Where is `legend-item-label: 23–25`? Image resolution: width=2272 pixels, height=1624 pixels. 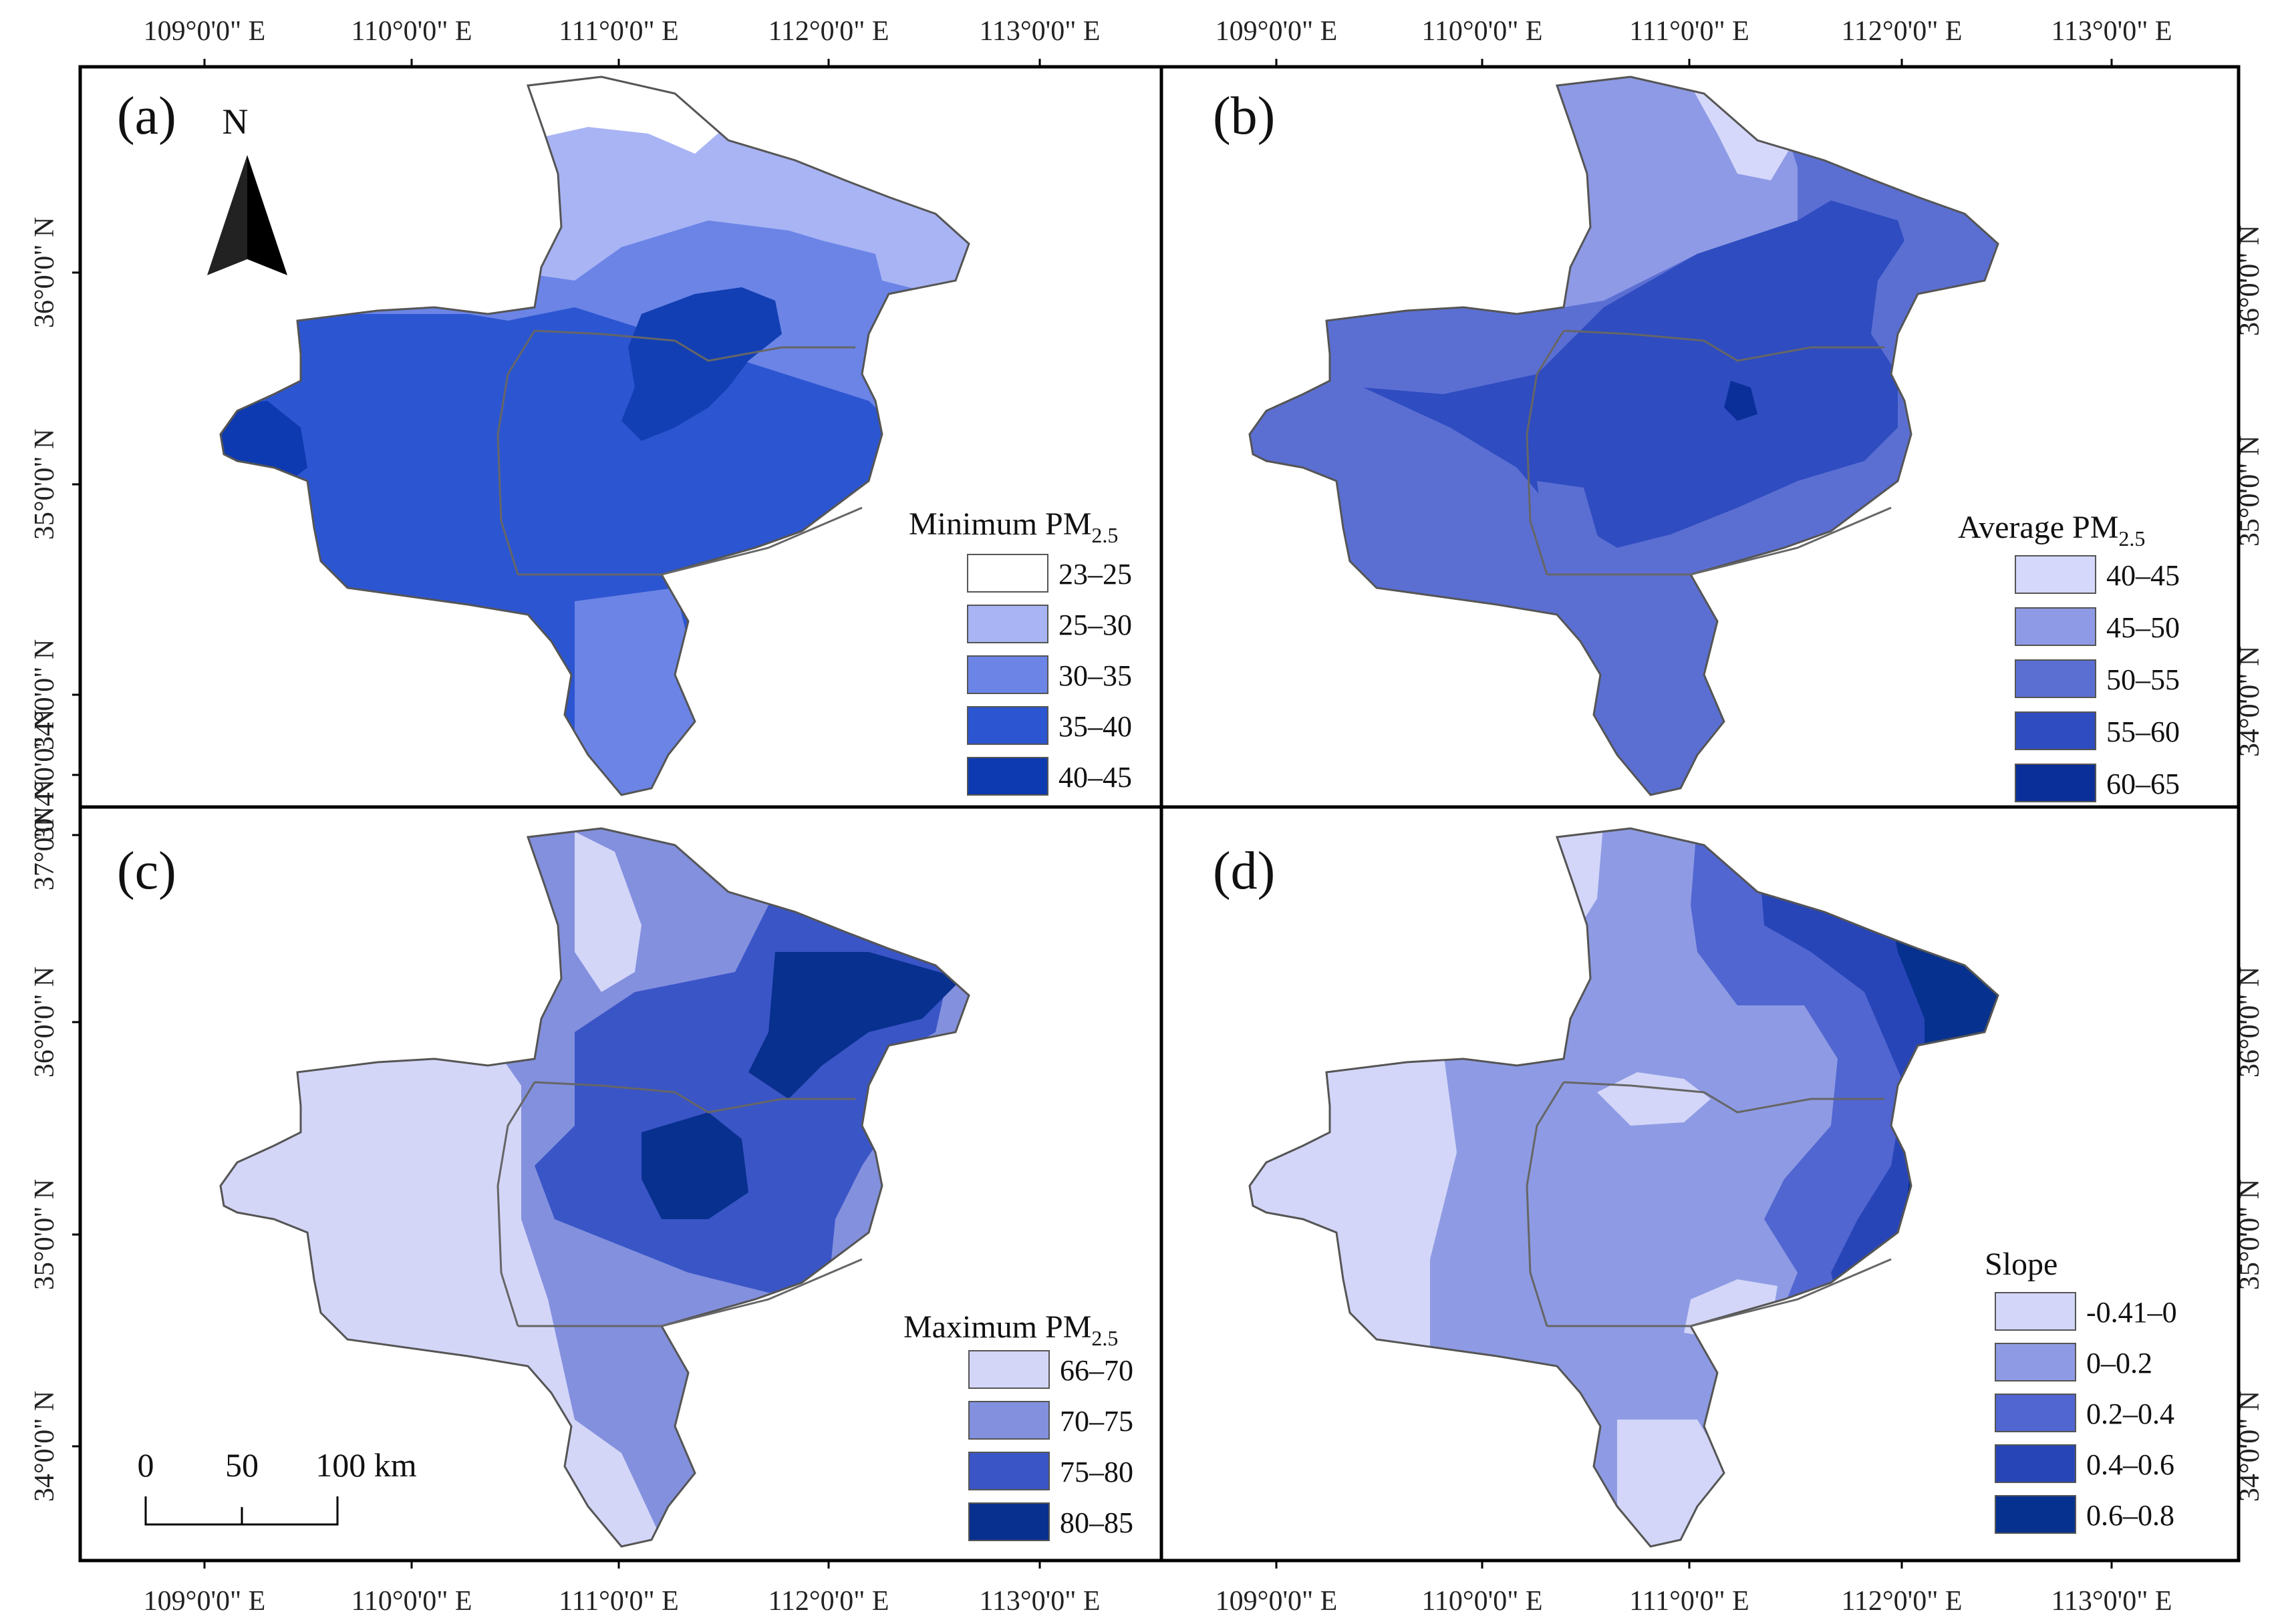 legend-item-label: 23–25 is located at coordinates (1095, 574).